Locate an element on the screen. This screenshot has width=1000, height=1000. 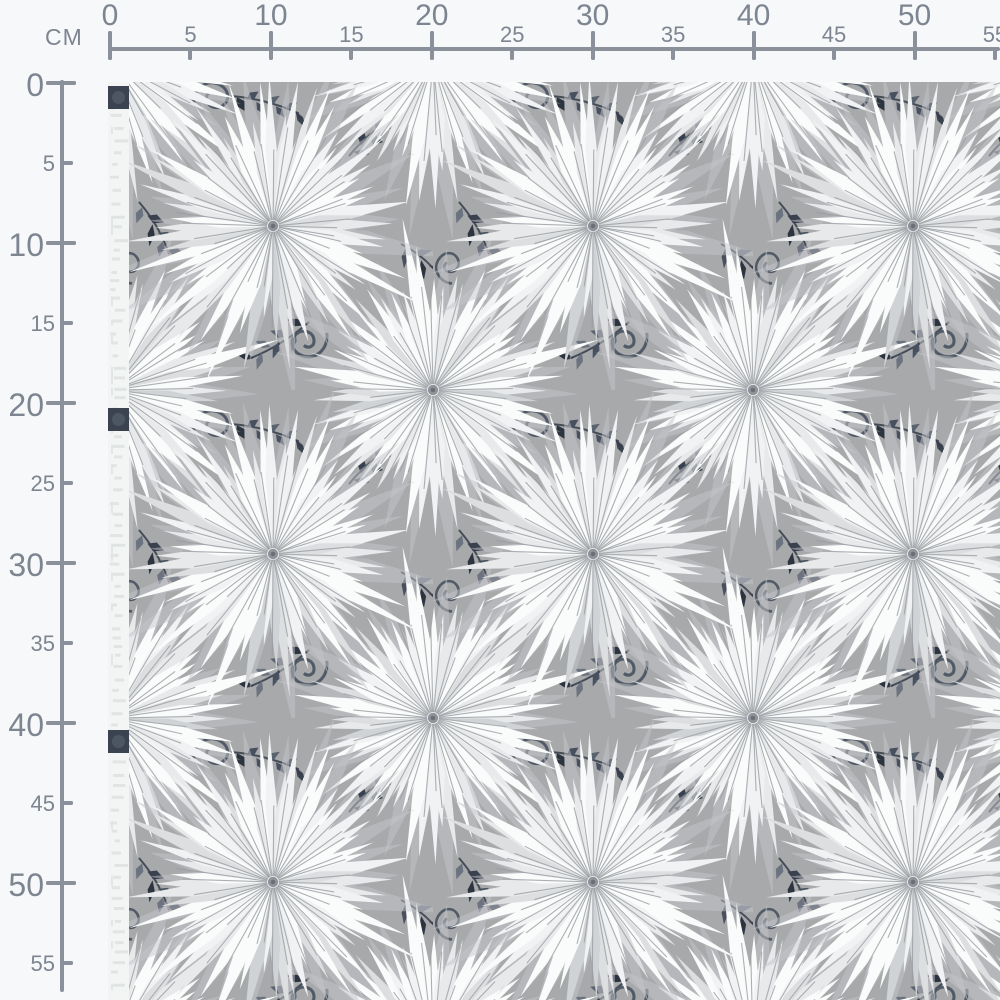
ruler-left-label: 15 is located at coordinates (42, 323).